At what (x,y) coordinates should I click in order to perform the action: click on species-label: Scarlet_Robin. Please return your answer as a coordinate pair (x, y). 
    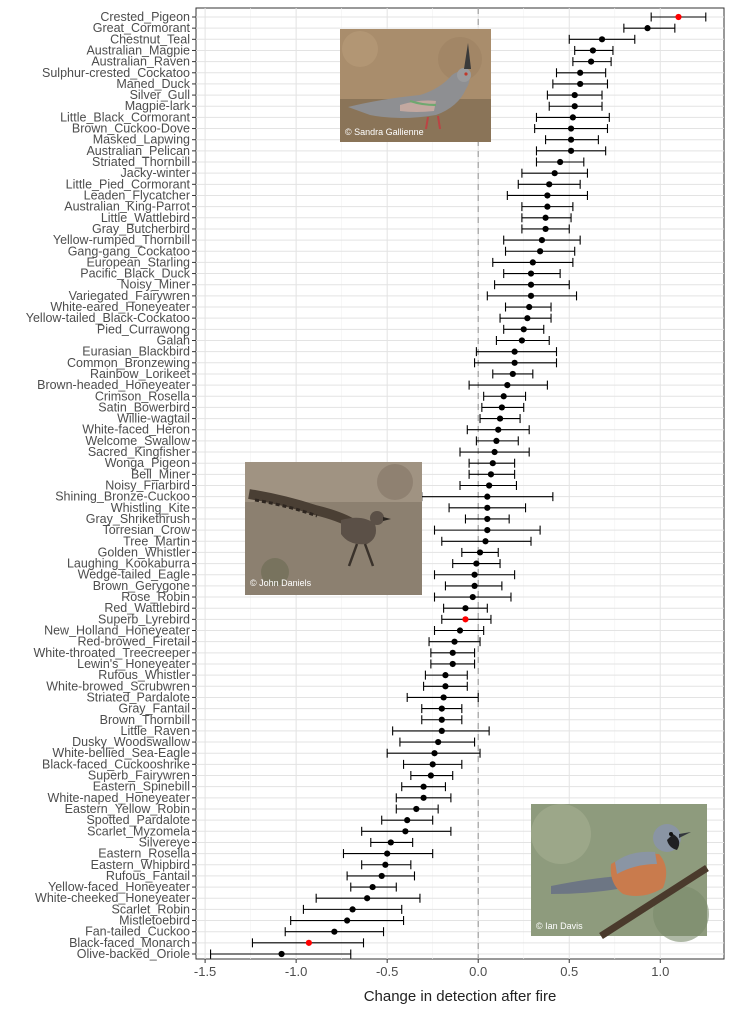
    Looking at the image, I should click on (150, 909).